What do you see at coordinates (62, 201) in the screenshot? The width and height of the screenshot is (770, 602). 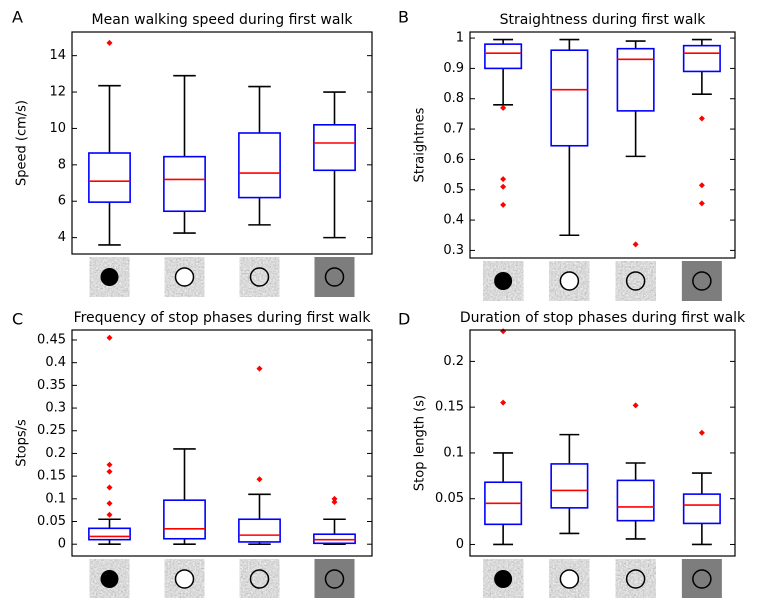 I see `y-tick-label: 6` at bounding box center [62, 201].